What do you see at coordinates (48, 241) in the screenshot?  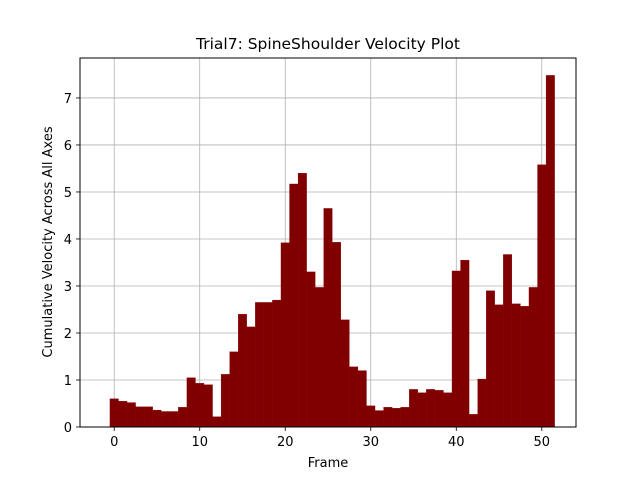 I see `y-axis-label: Cumulative Velocity Across All Axes` at bounding box center [48, 241].